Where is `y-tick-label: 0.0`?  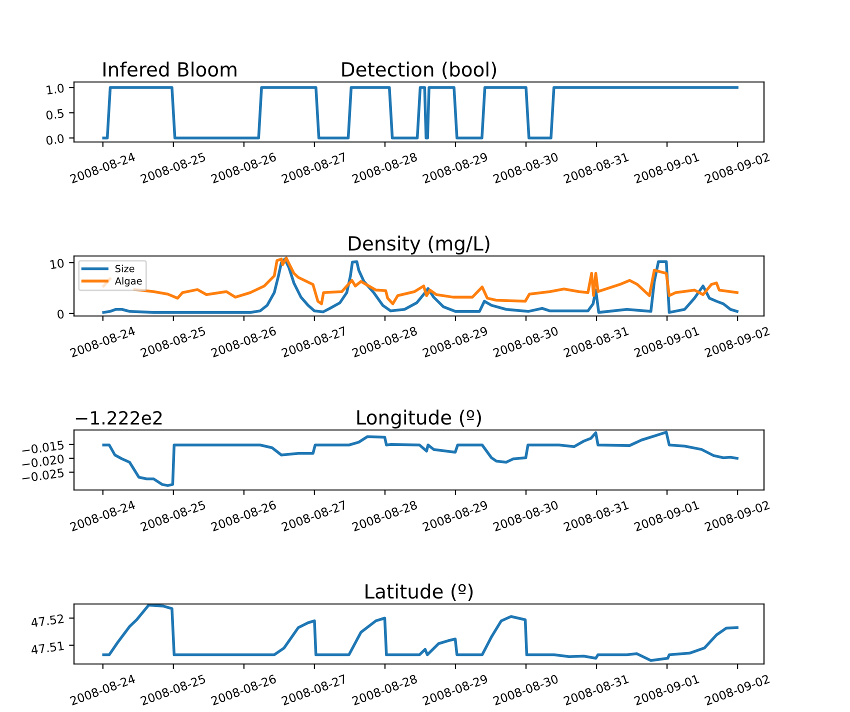 y-tick-label: 0.0 is located at coordinates (55, 140).